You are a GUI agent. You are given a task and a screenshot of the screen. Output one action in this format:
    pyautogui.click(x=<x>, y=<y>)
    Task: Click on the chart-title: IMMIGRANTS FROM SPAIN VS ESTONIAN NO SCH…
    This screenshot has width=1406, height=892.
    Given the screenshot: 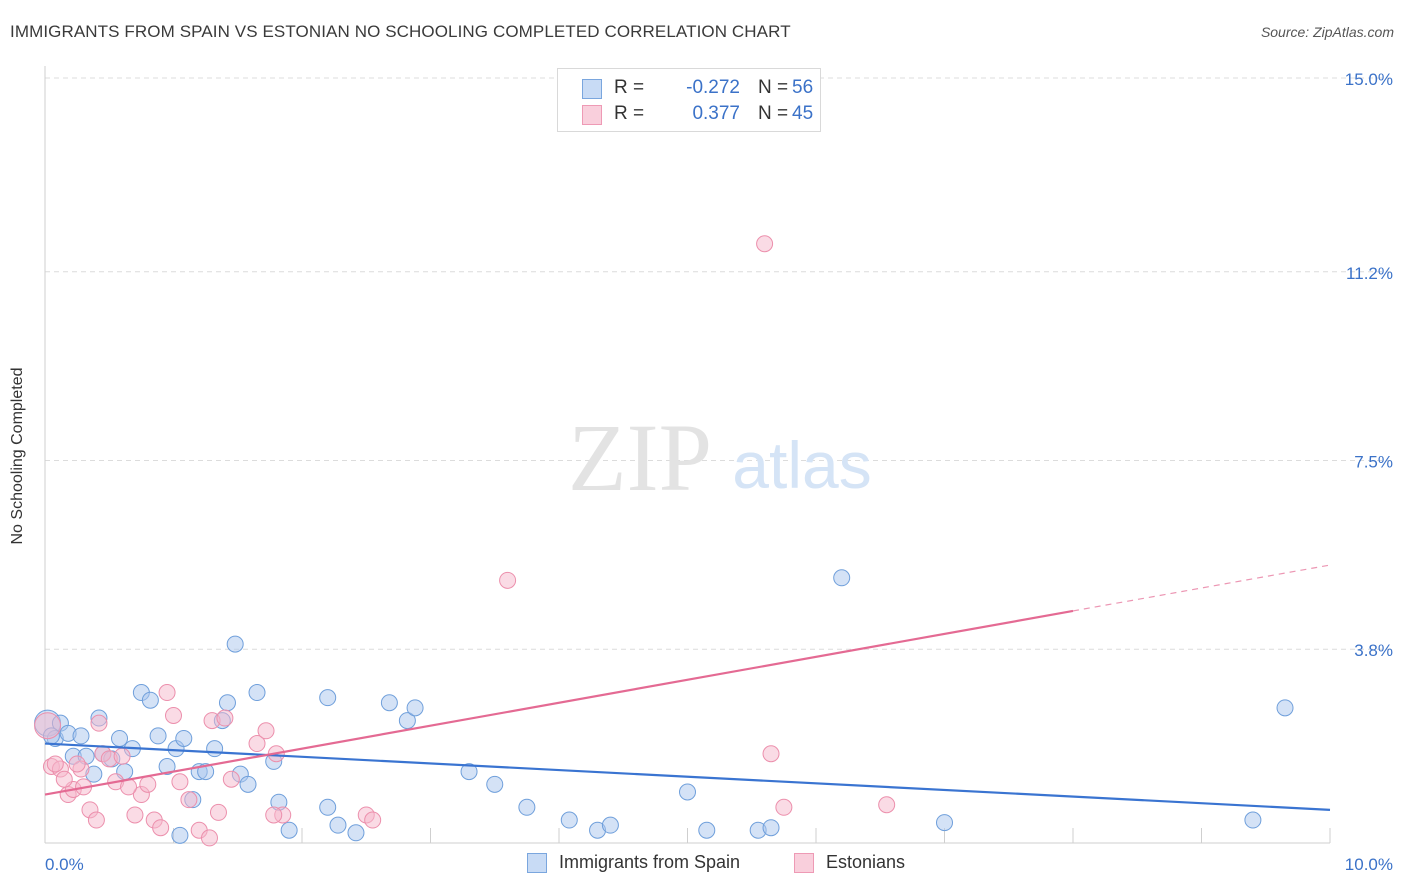 What is the action you would take?
    pyautogui.click(x=400, y=31)
    